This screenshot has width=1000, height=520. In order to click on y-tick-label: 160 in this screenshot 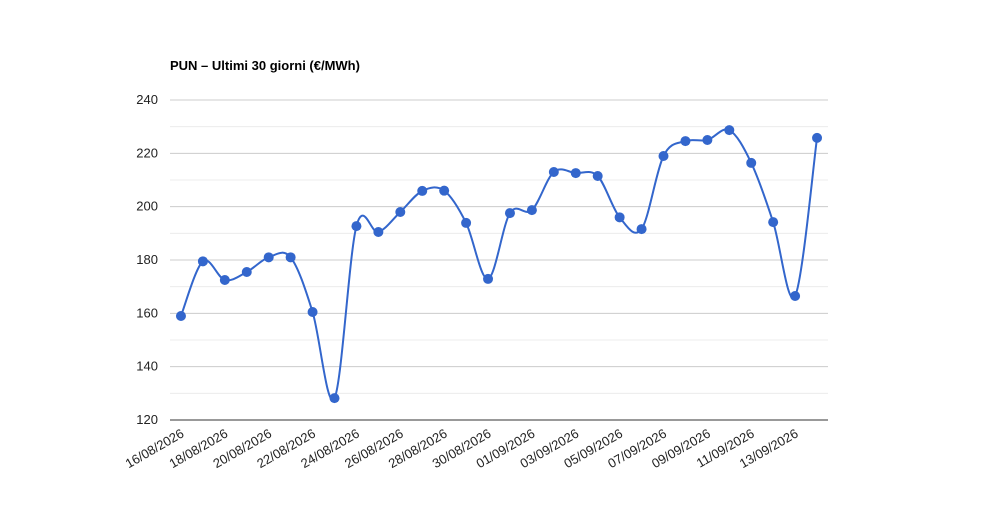, I will do `click(147, 312)`.